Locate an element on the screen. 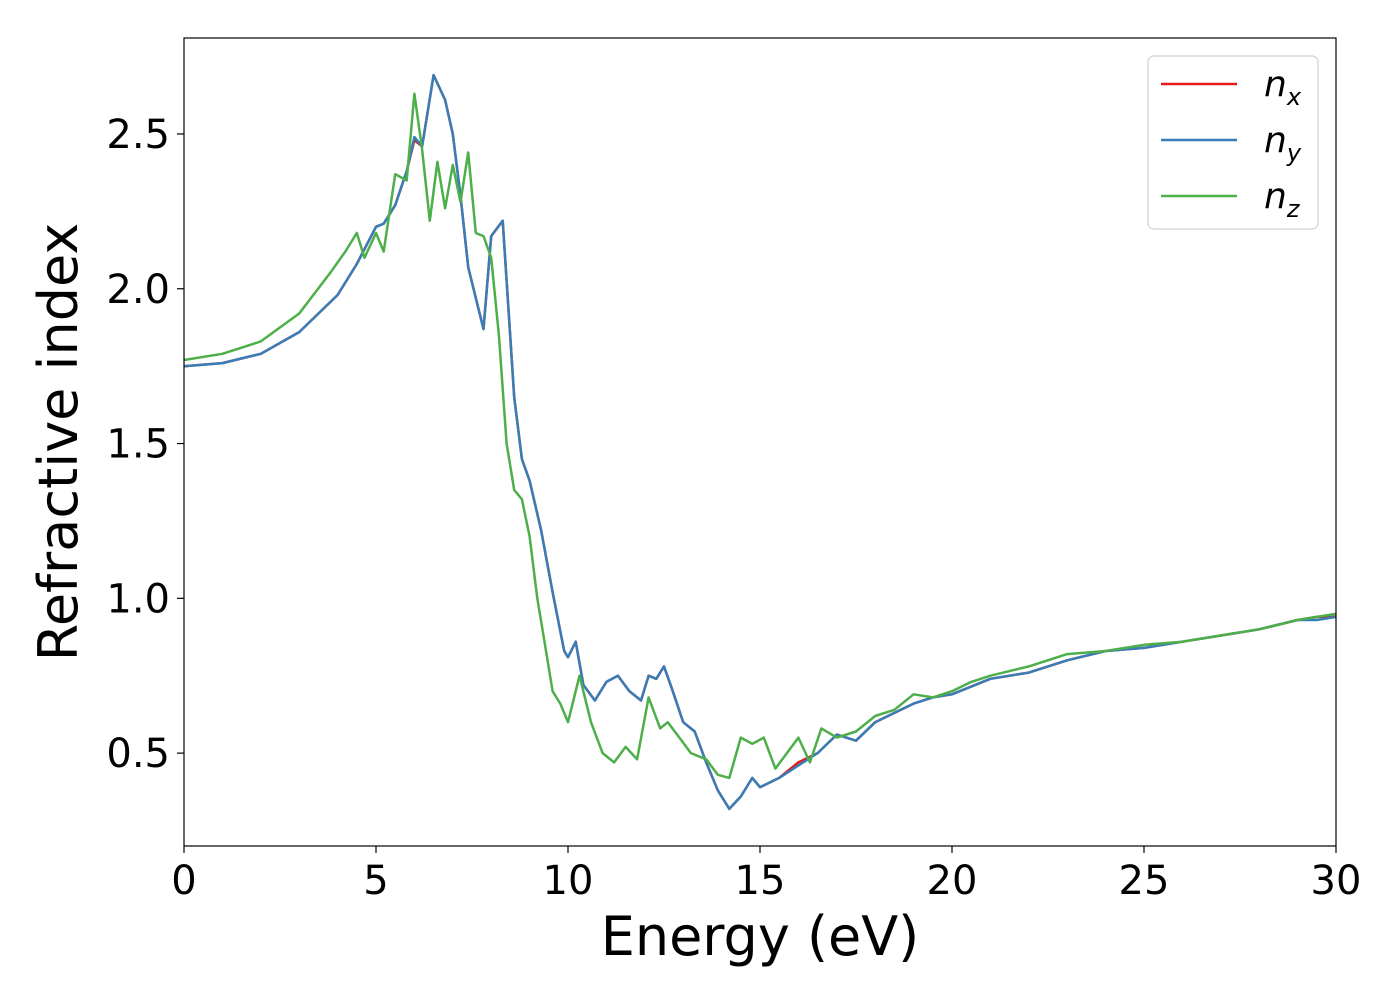 This screenshot has height=1000, width=1400. y-tick-label: 1.5 is located at coordinates (138, 445).